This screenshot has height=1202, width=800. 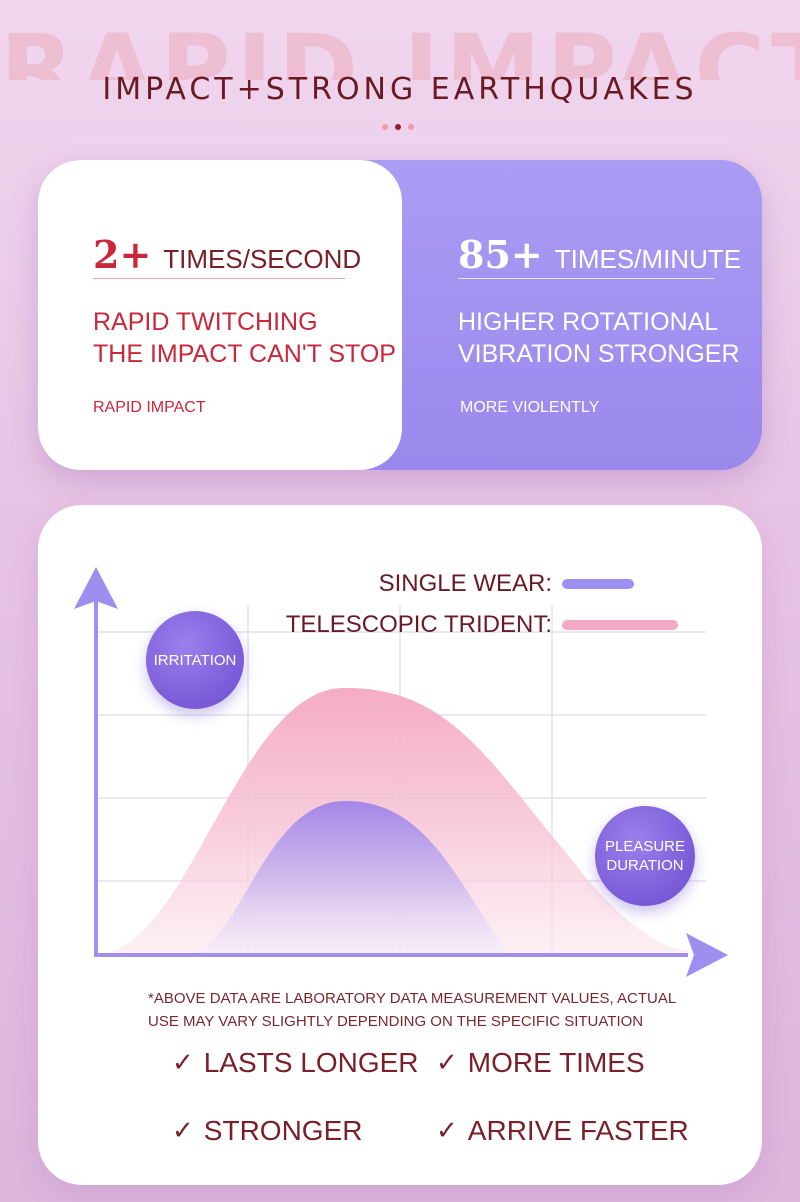 What do you see at coordinates (219, 278) in the screenshot?
I see `stat-left-rule` at bounding box center [219, 278].